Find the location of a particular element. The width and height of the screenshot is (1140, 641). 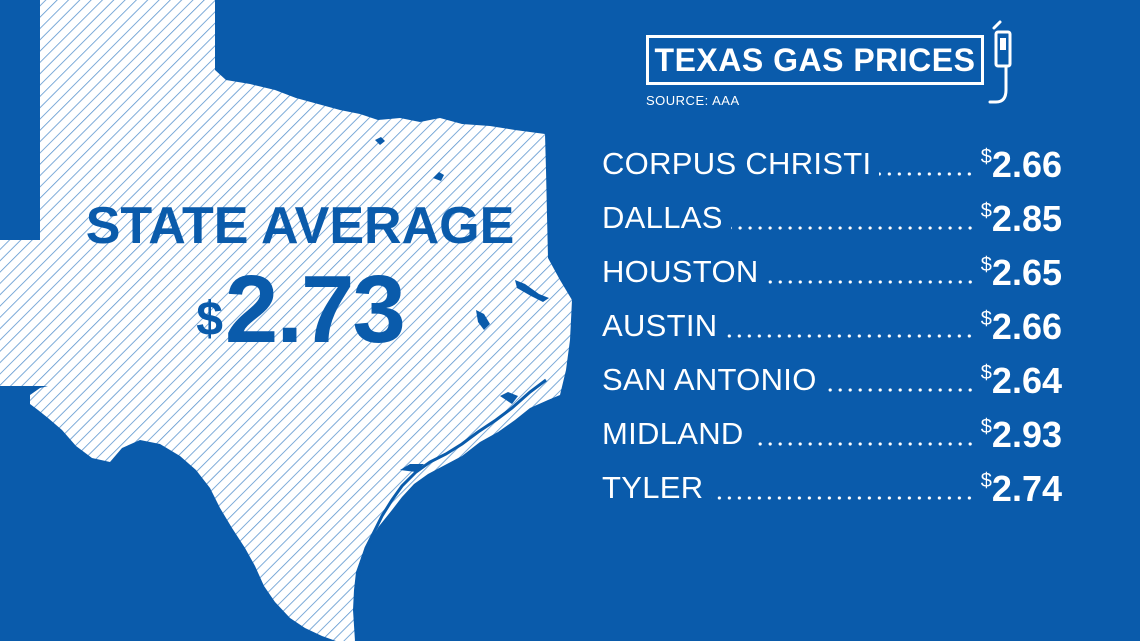

price-row: DALLAS $2.85 is located at coordinates (832, 215).